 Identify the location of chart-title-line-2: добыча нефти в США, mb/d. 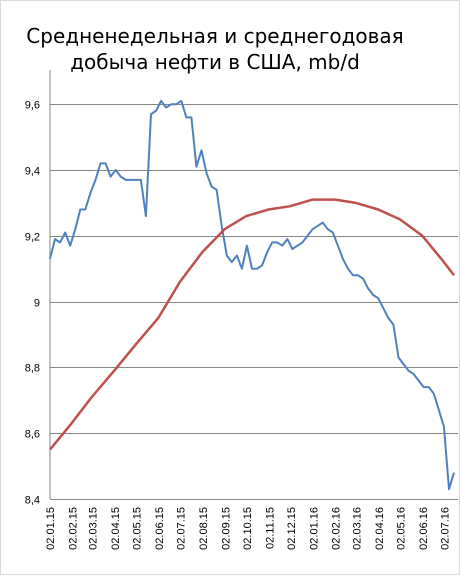
(215, 62).